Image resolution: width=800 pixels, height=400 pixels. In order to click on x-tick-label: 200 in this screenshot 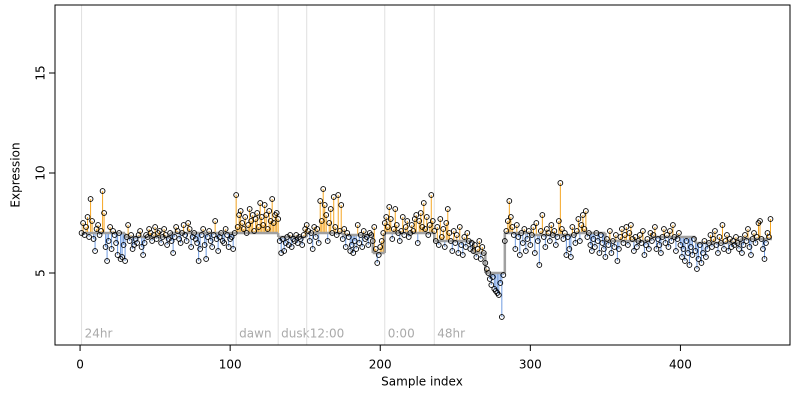, I will do `click(380, 365)`.